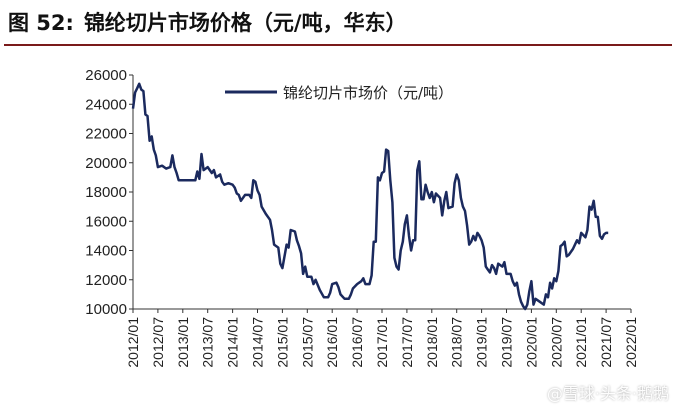 This screenshot has height=410, width=679. I want to click on x-tick-label: 2020/01, so click(531, 342).